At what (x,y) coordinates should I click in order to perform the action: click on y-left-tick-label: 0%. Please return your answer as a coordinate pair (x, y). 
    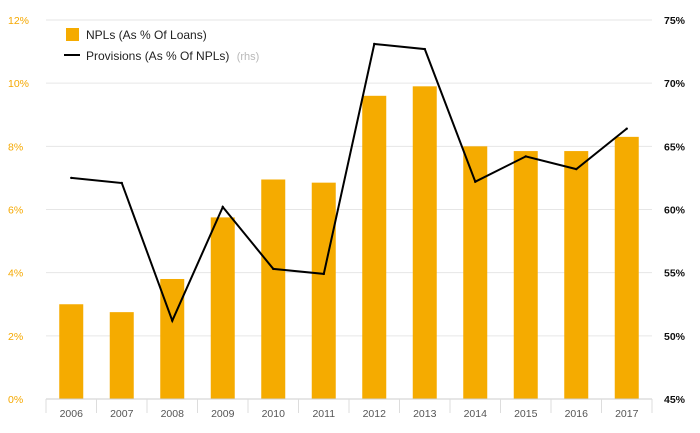
    Looking at the image, I should click on (15, 400).